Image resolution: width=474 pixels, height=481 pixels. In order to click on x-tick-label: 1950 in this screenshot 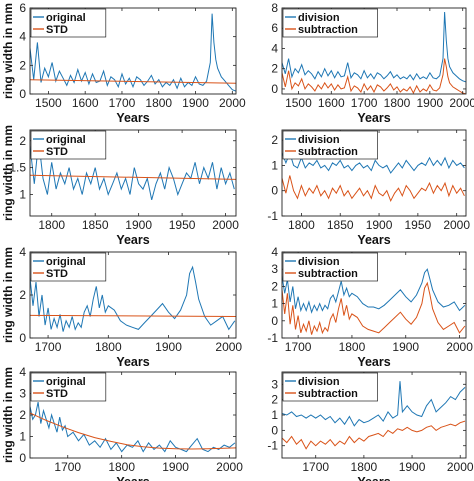, I will do `click(182, 225)`.